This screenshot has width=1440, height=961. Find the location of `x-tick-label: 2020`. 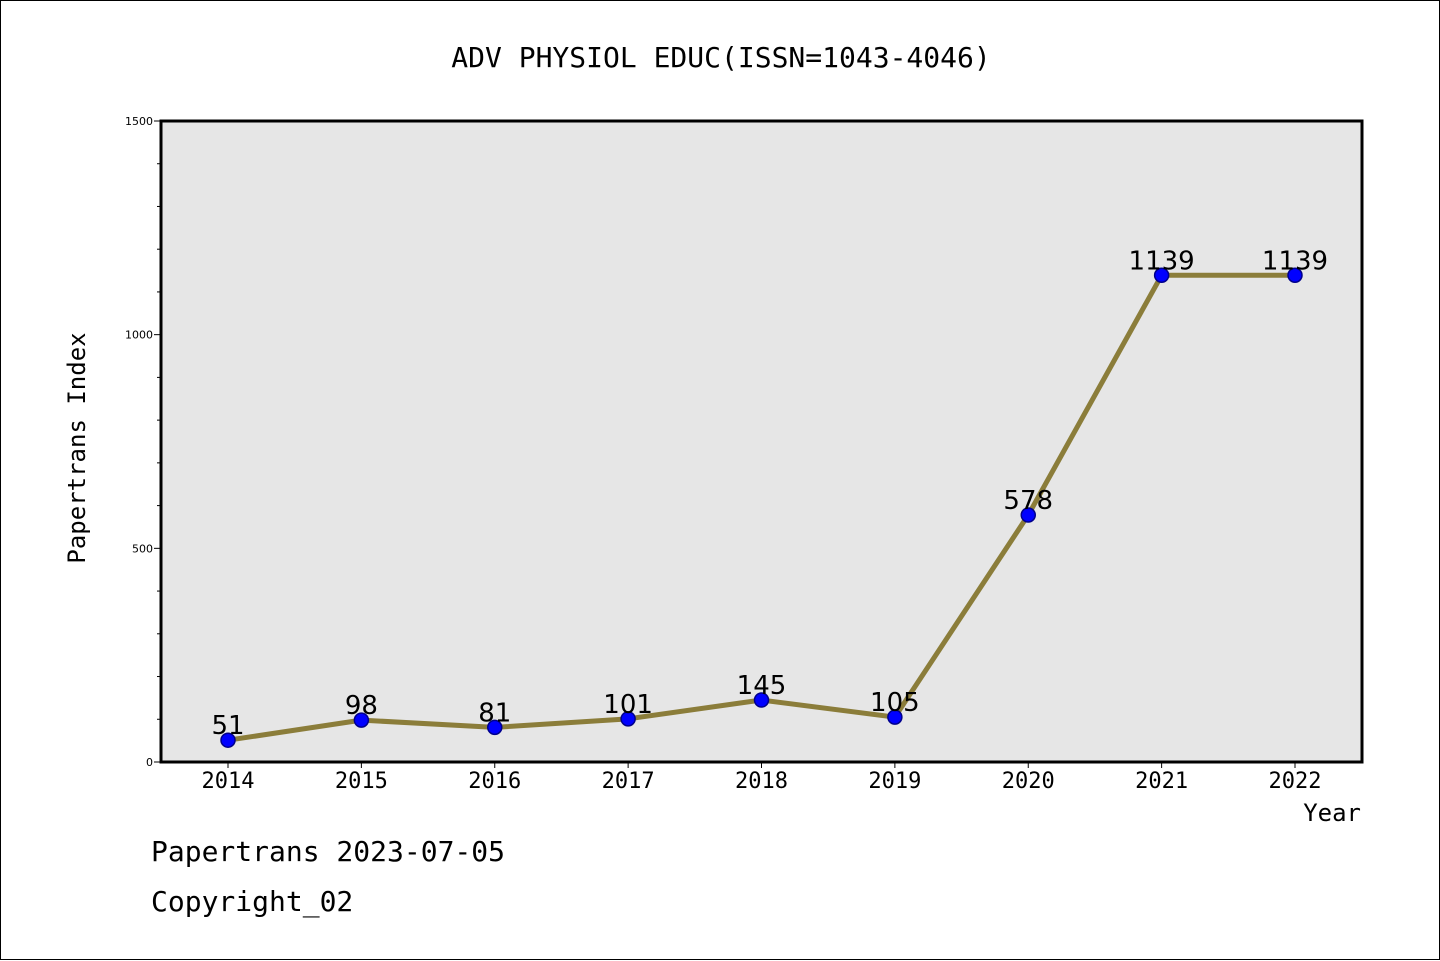

x-tick-label: 2020 is located at coordinates (1028, 781).